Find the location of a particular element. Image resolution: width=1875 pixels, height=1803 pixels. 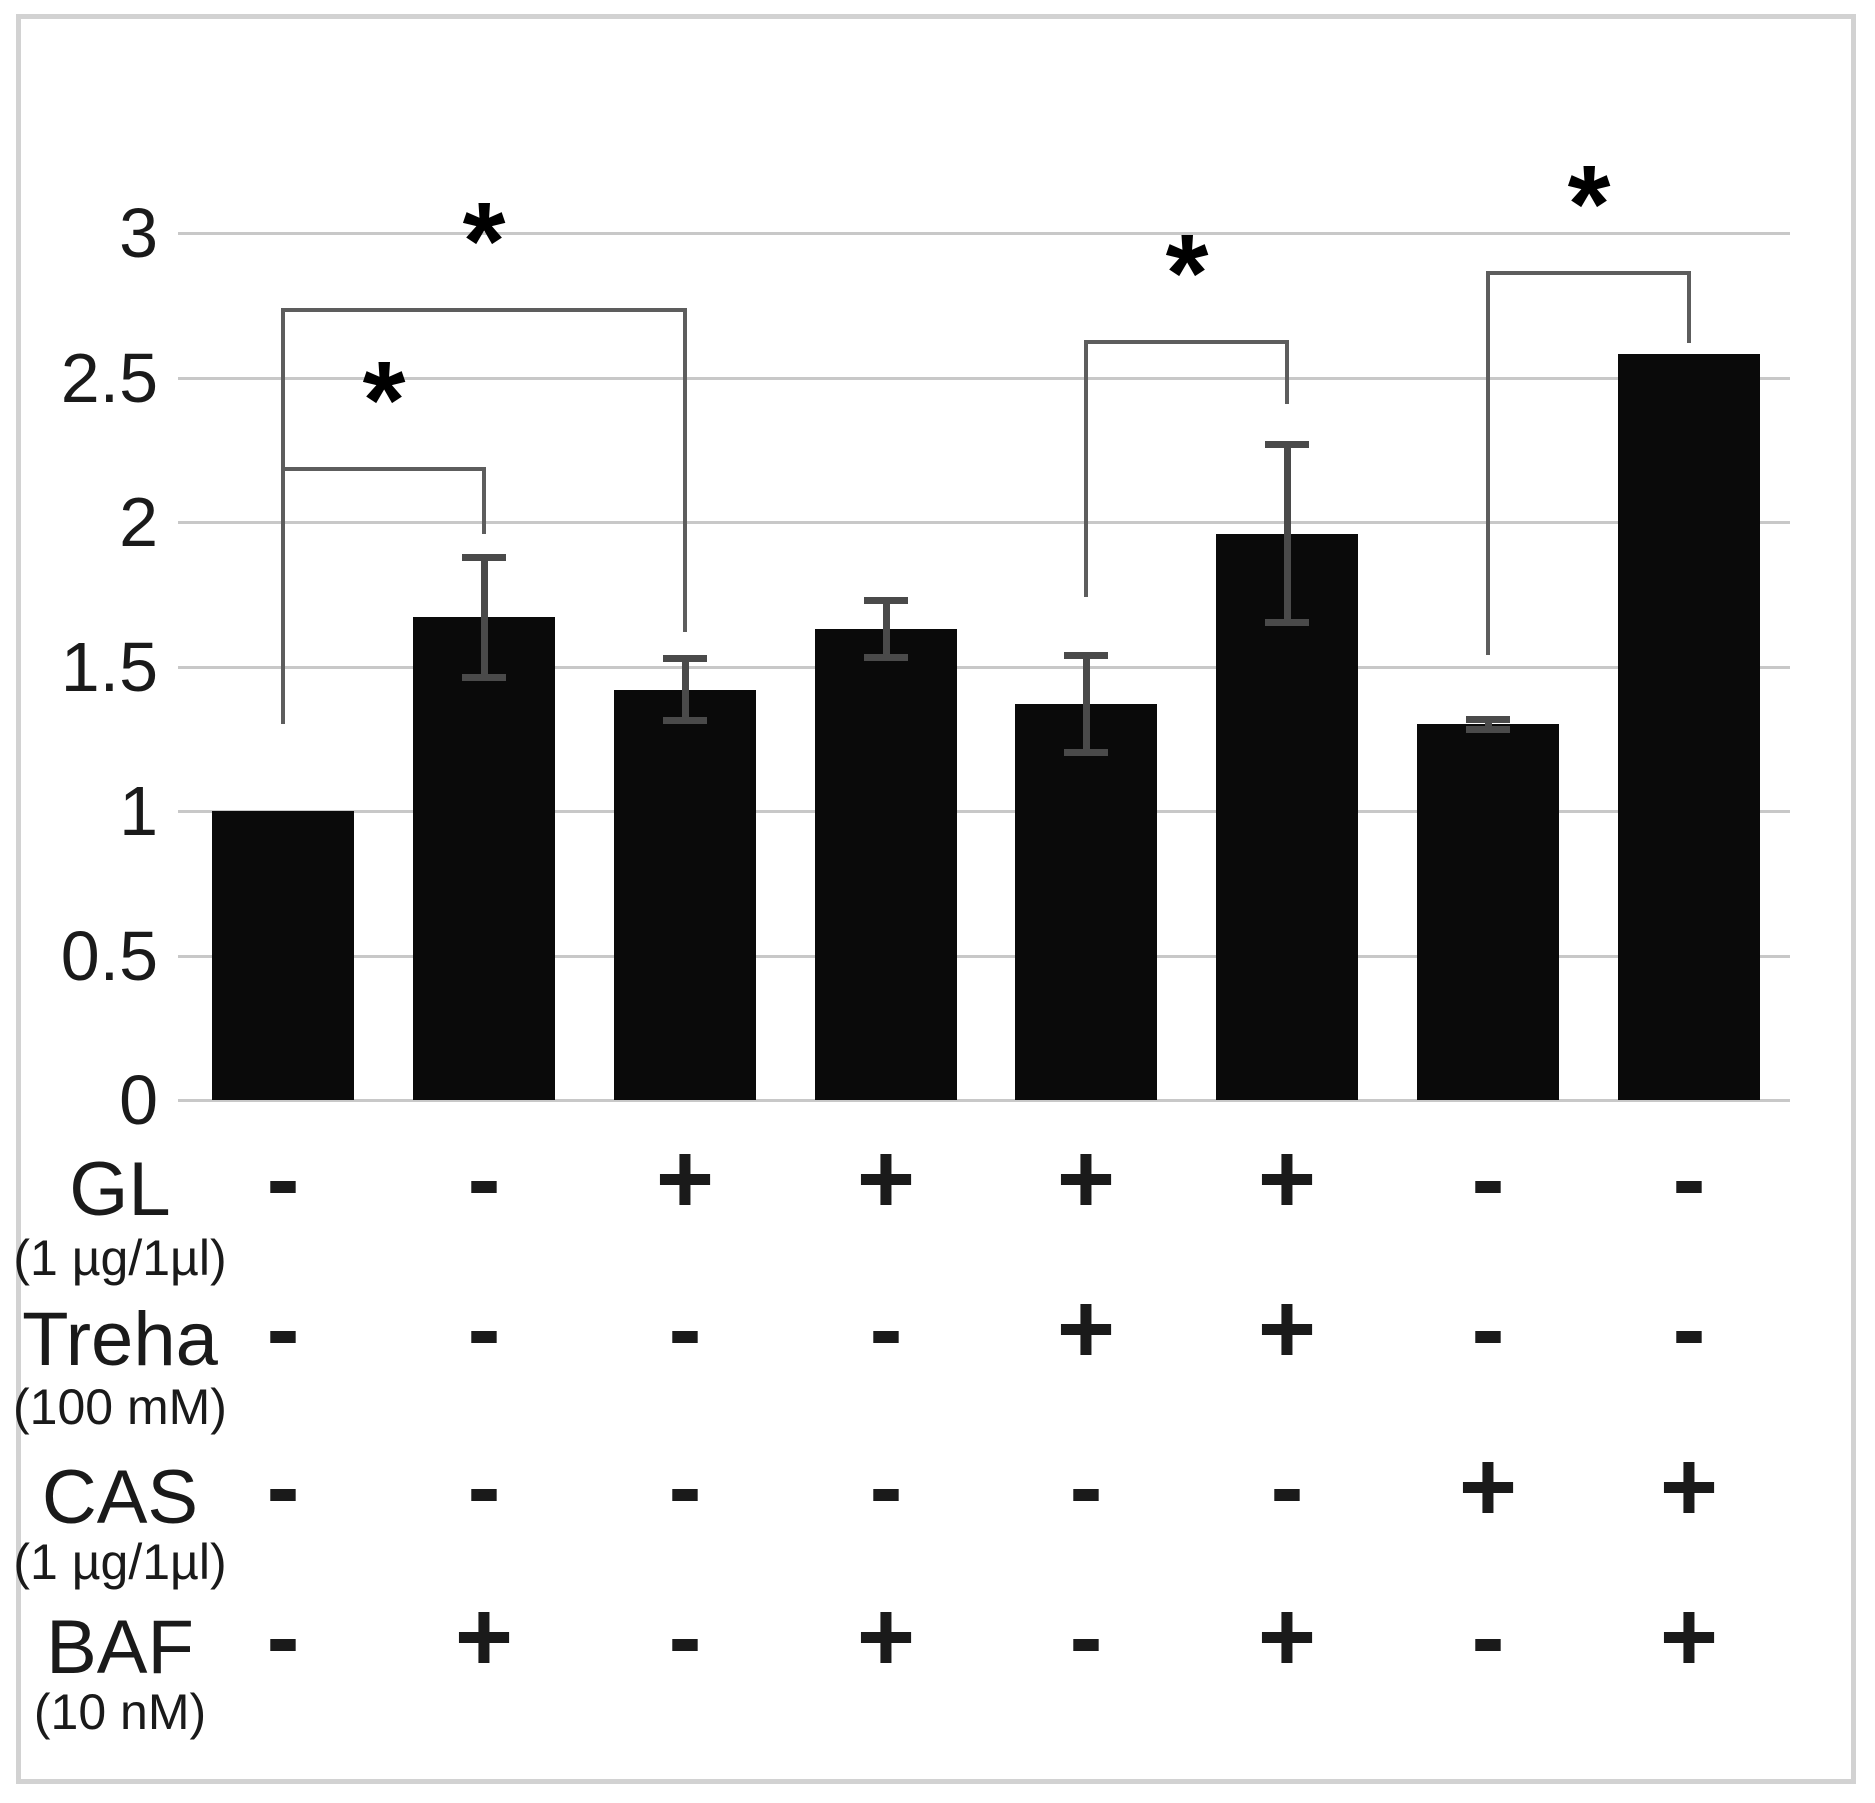

y-axis-tick-label: 0.5 is located at coordinates (109, 956).